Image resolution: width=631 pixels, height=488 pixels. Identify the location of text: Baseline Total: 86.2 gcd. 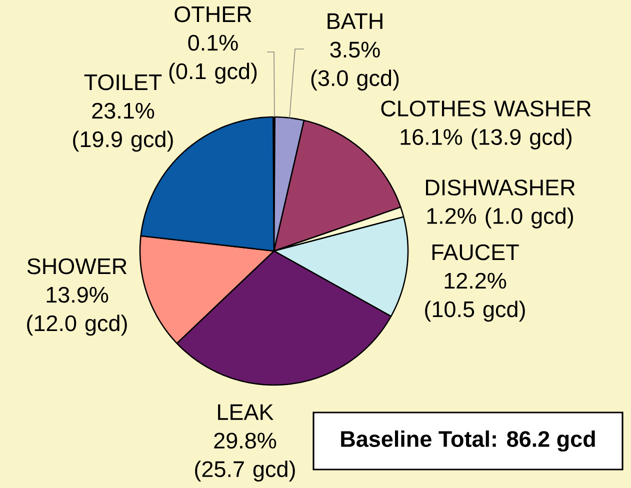
(468, 441).